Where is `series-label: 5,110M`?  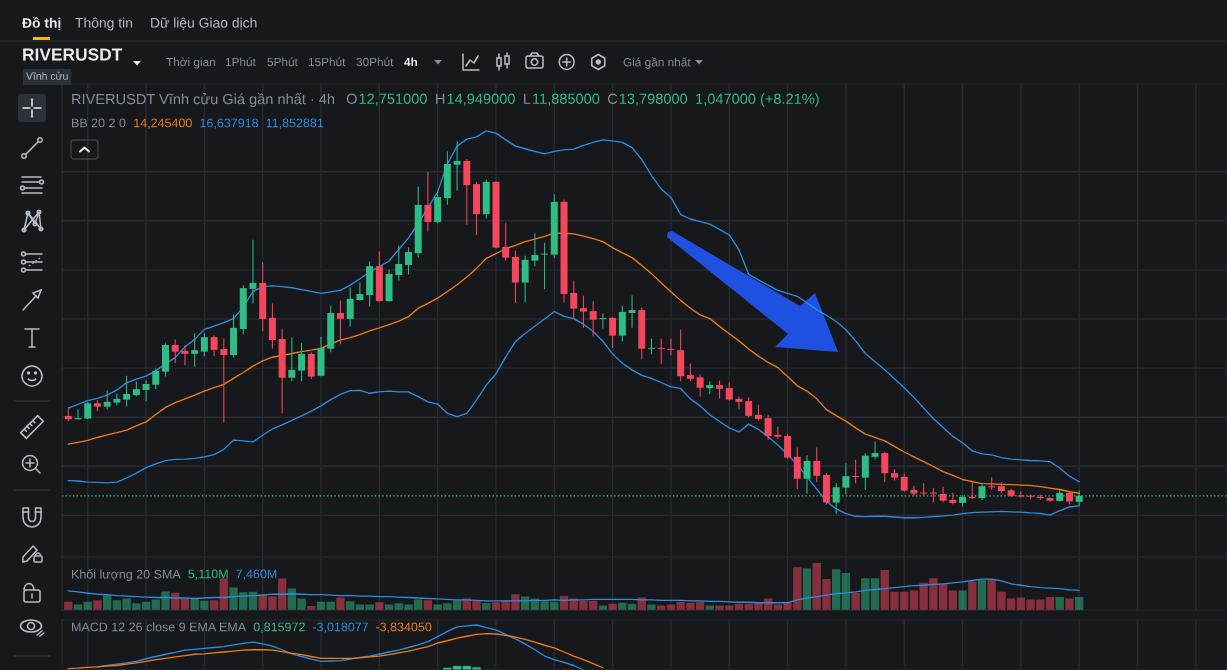 series-label: 5,110M is located at coordinates (208, 574).